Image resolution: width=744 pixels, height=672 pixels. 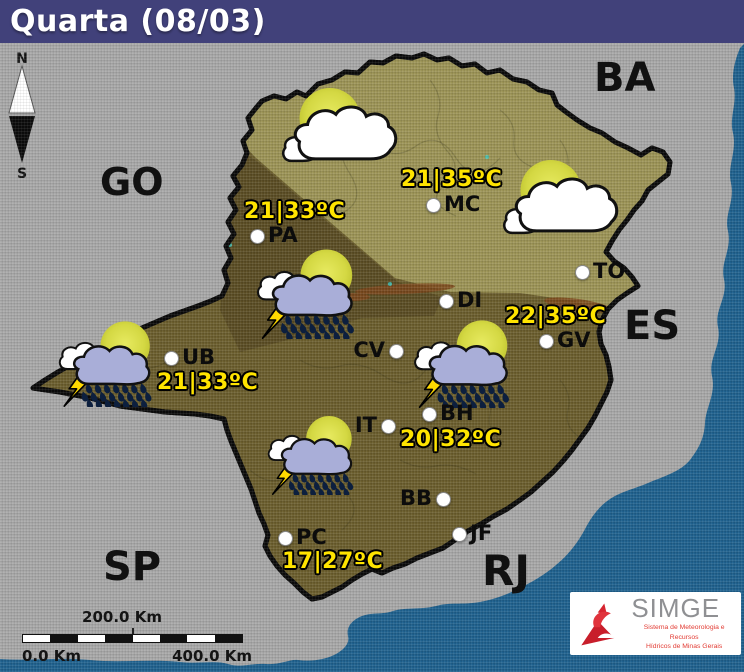 I want to click on compass-rose: N S, so click(x=22, y=116).